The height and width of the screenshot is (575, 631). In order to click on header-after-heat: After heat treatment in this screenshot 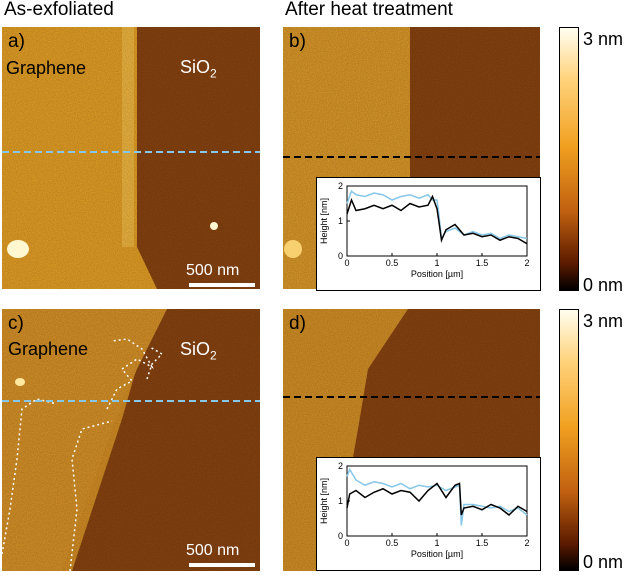, I will do `click(369, 10)`.